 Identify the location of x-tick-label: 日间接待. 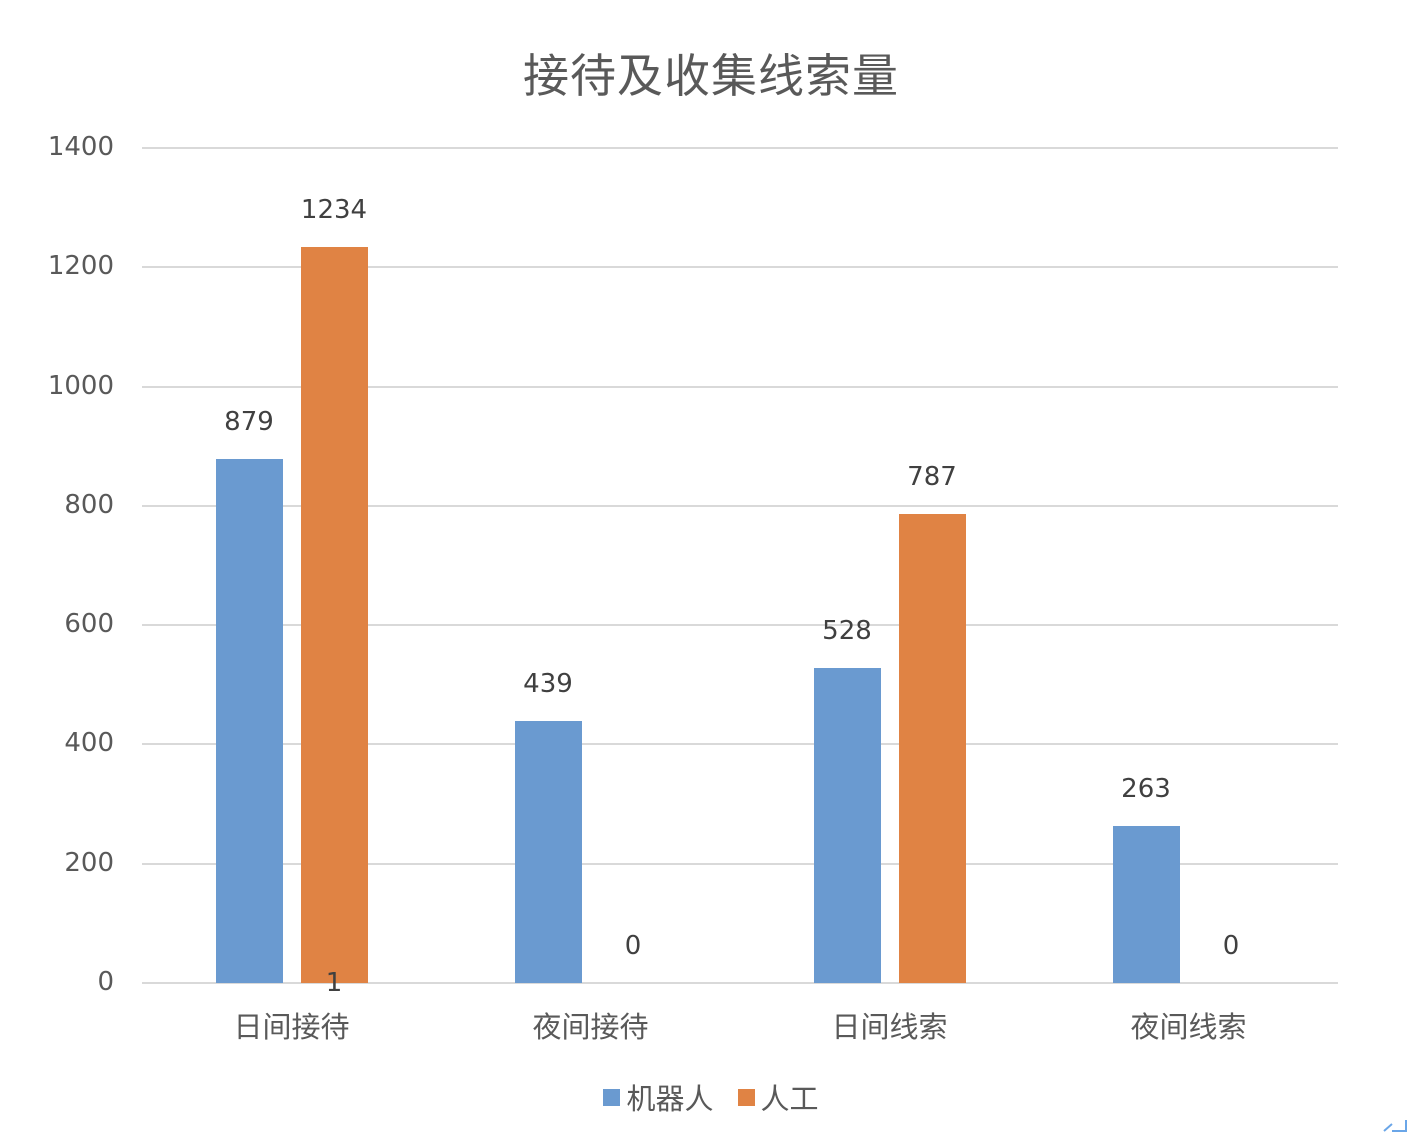
(291, 1027).